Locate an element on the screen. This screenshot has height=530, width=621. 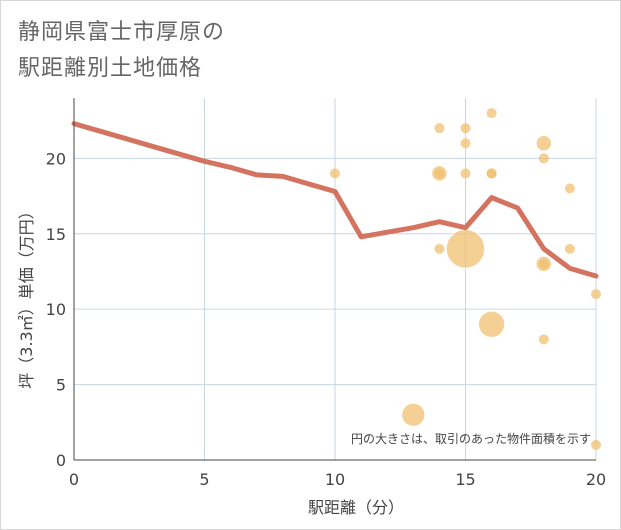
x-tick-label: 10 is located at coordinates (335, 479).